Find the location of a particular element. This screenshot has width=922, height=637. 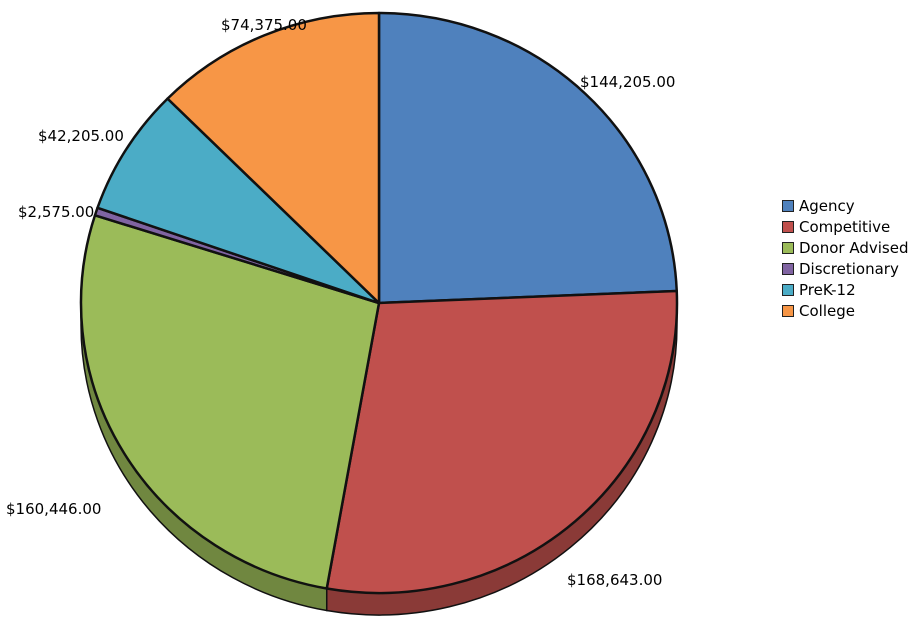

legend-item-college: College is located at coordinates (845, 310).